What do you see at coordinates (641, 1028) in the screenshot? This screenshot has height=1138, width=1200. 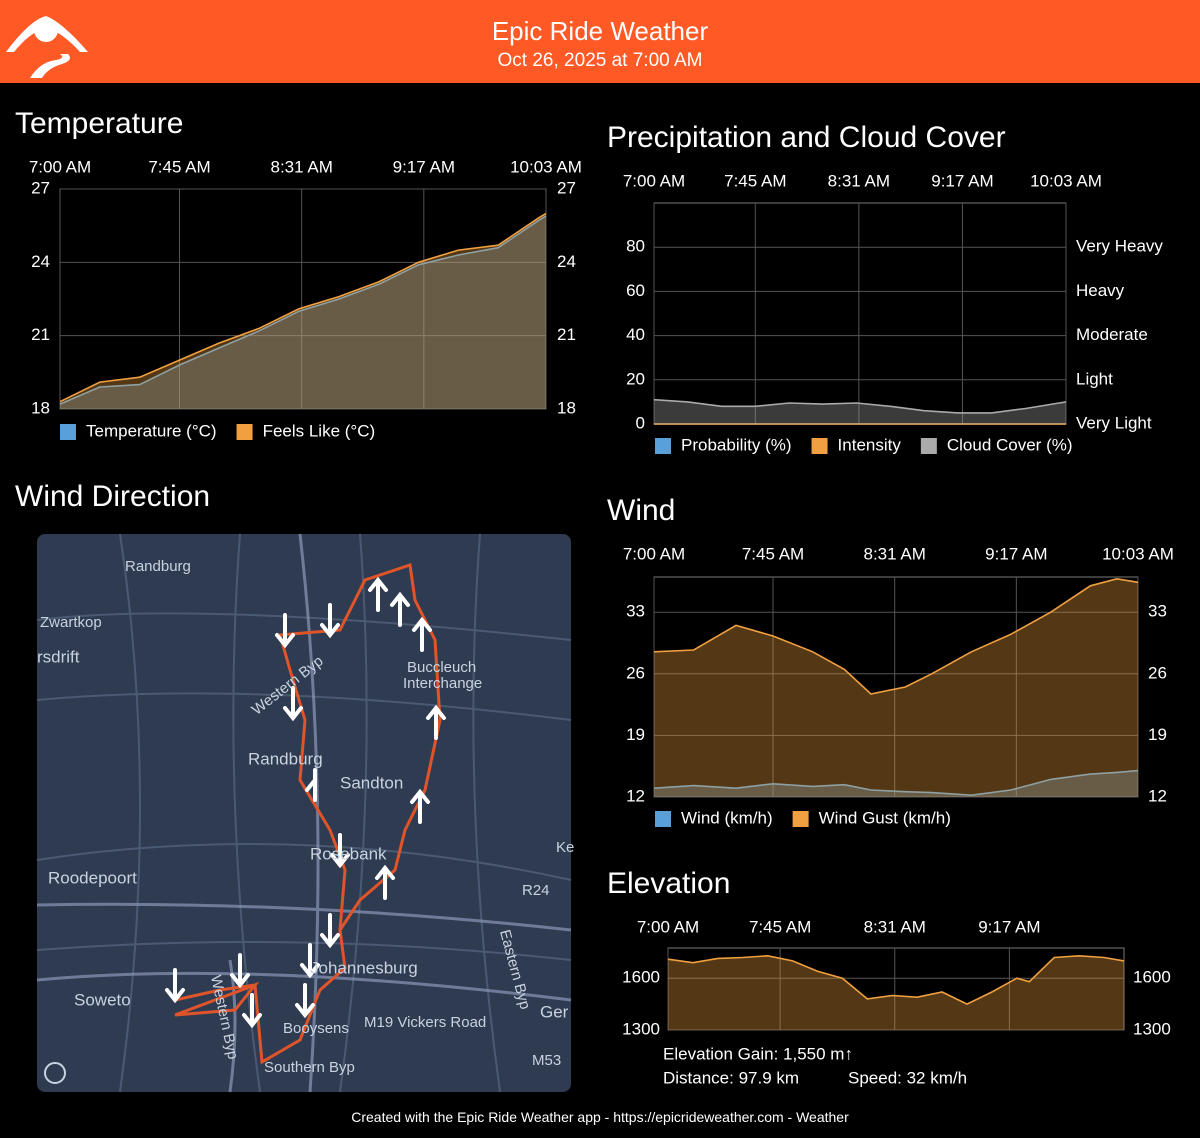 I see `y-tick-label: 1300` at bounding box center [641, 1028].